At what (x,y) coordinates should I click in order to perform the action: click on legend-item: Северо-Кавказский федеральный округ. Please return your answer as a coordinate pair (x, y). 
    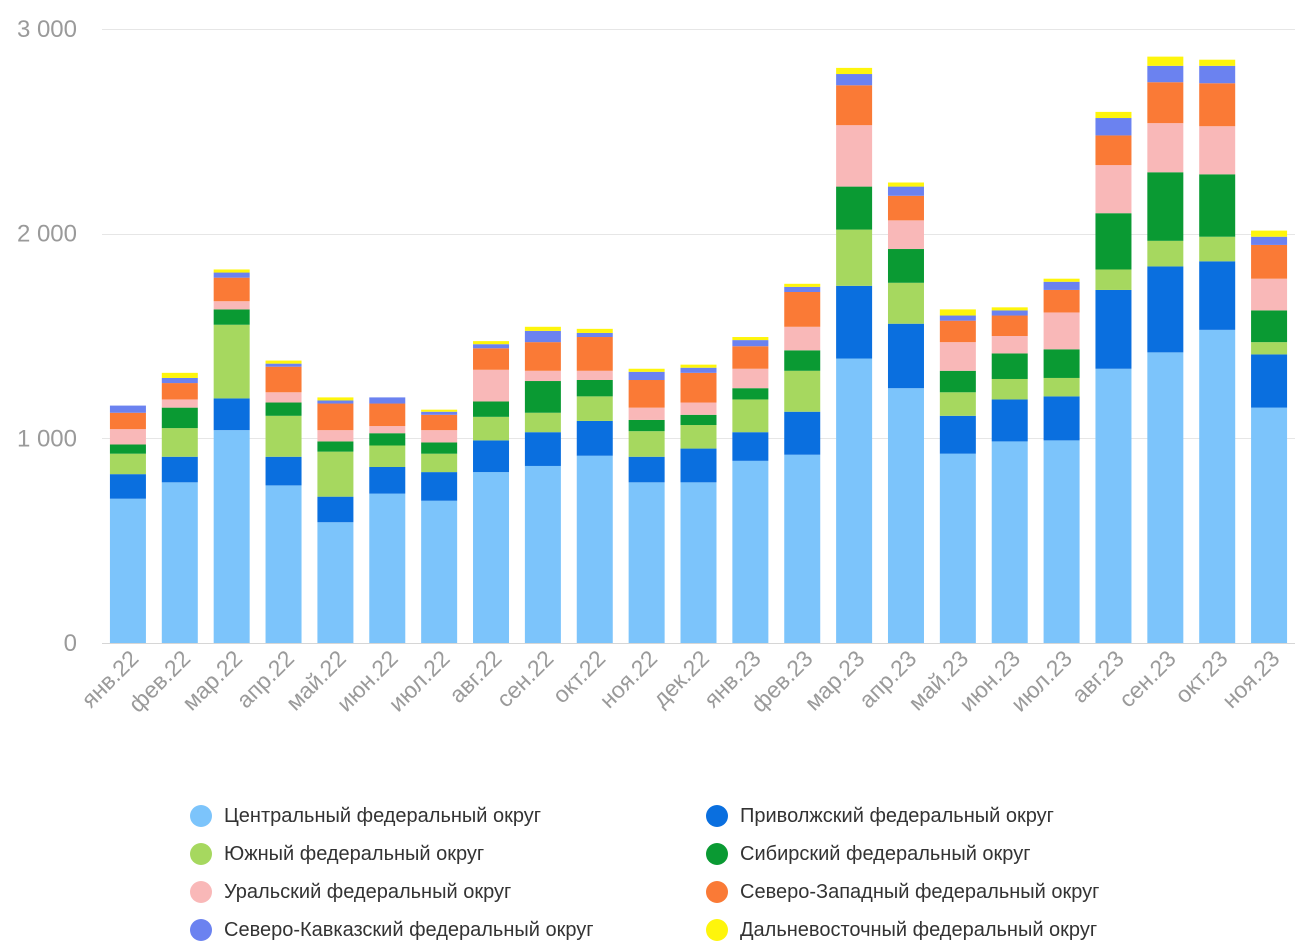
    Looking at the image, I should click on (448, 930).